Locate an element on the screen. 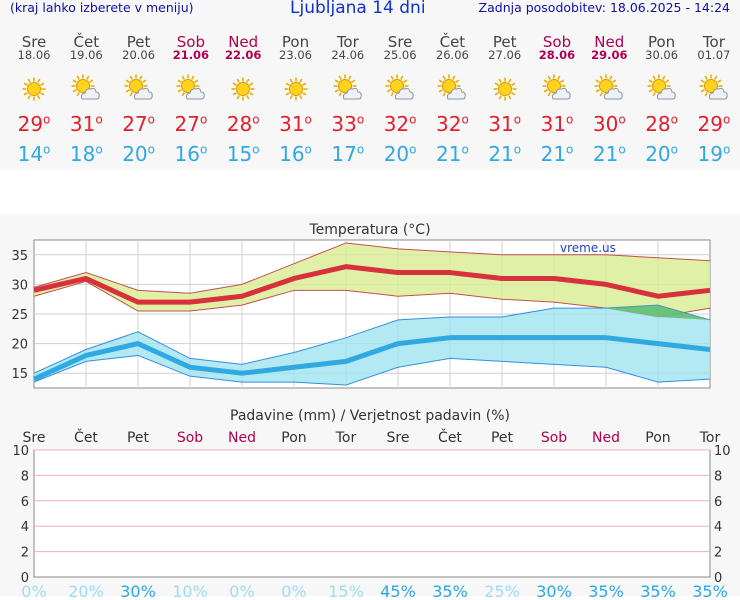 This screenshot has height=600, width=740. last-update: Zadnja posodobitev: 18.06.2025 - 14:24 is located at coordinates (604, 7).